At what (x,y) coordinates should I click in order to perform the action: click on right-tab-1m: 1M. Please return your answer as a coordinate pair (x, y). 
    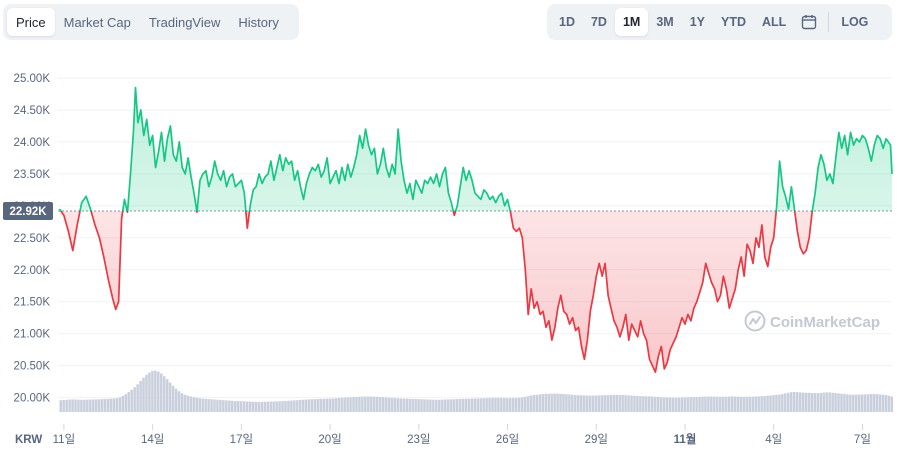
    Looking at the image, I should click on (631, 22).